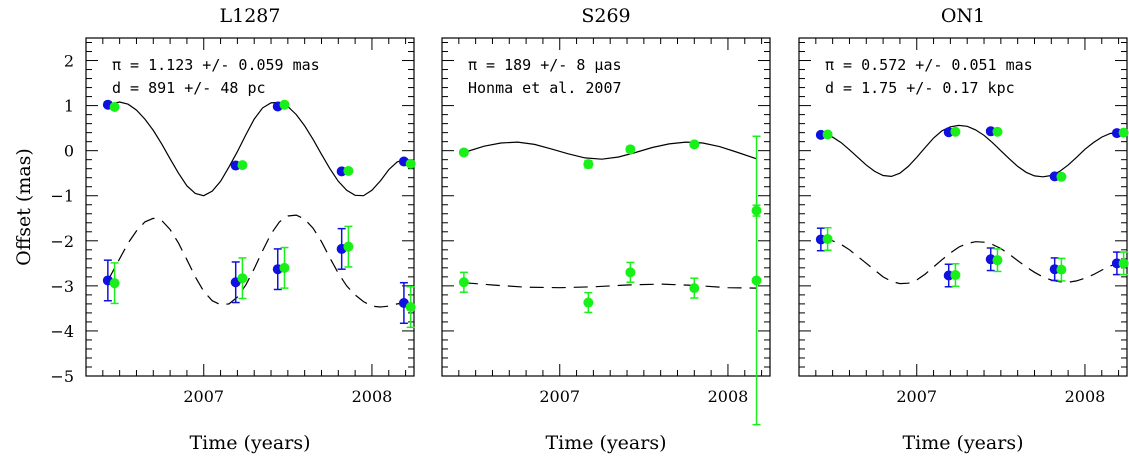 The width and height of the screenshot is (1129, 462). Describe the element at coordinates (920, 88) in the screenshot. I see `annotation-text: d = 1.75 +/- 0.17 kpc` at that location.